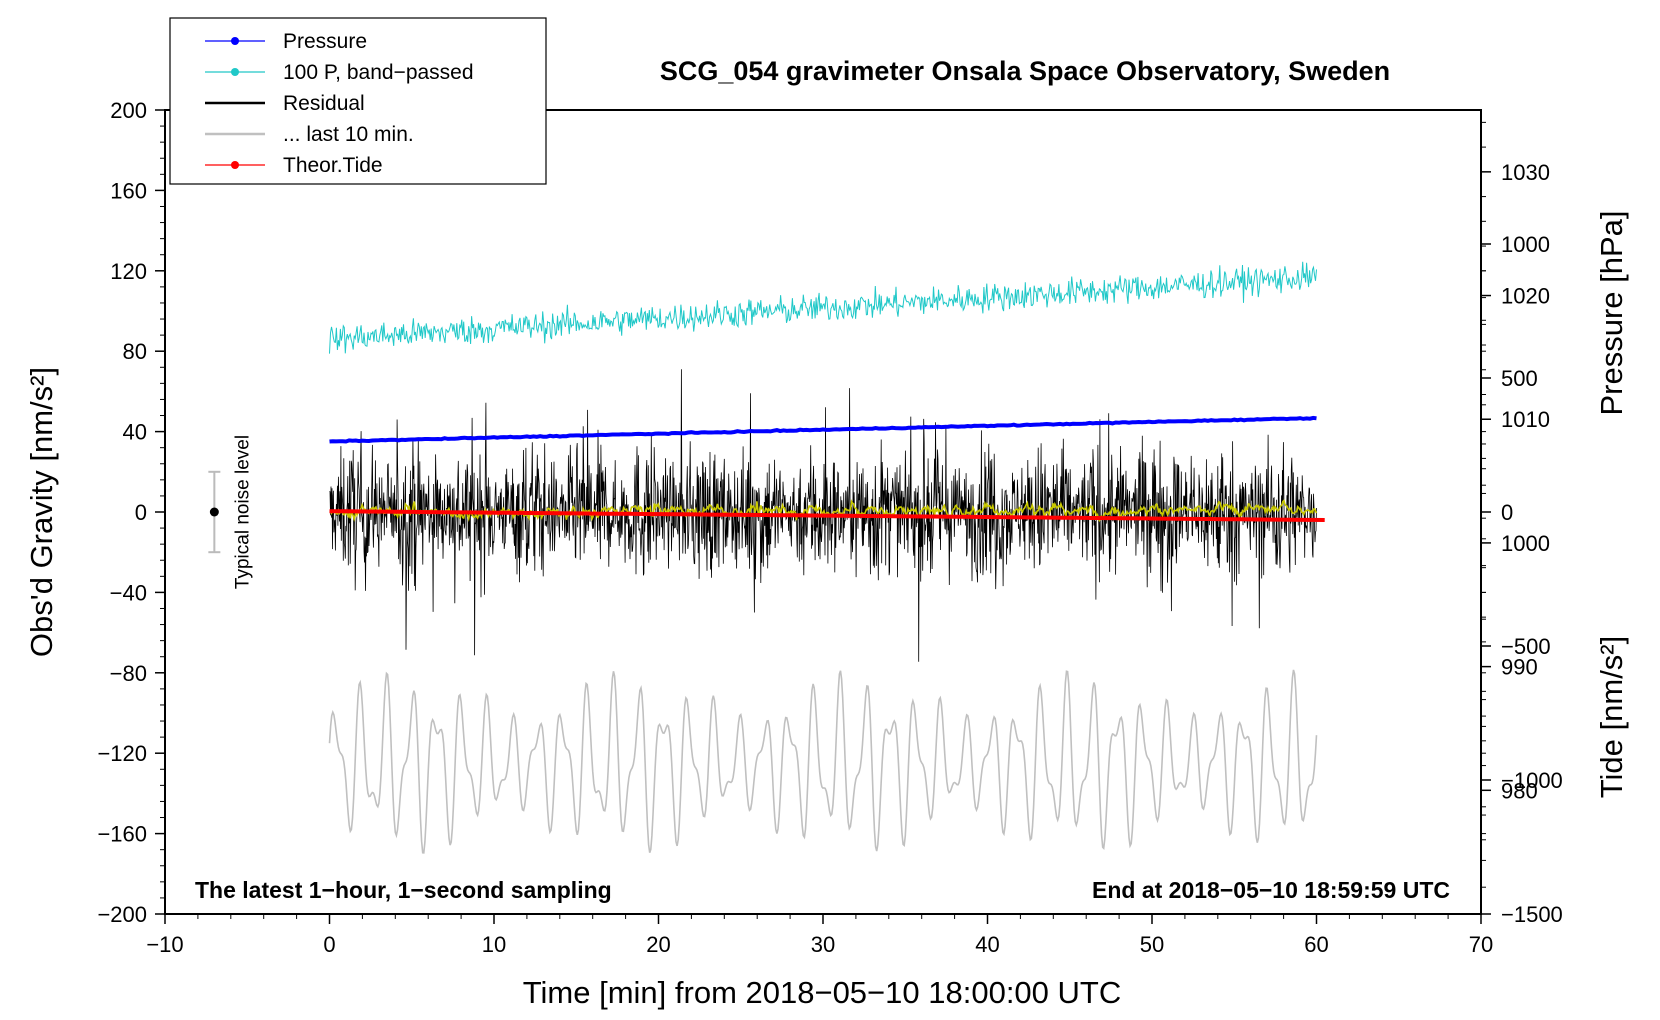  What do you see at coordinates (823, 761) in the screenshot?
I see `series-last-10-min` at bounding box center [823, 761].